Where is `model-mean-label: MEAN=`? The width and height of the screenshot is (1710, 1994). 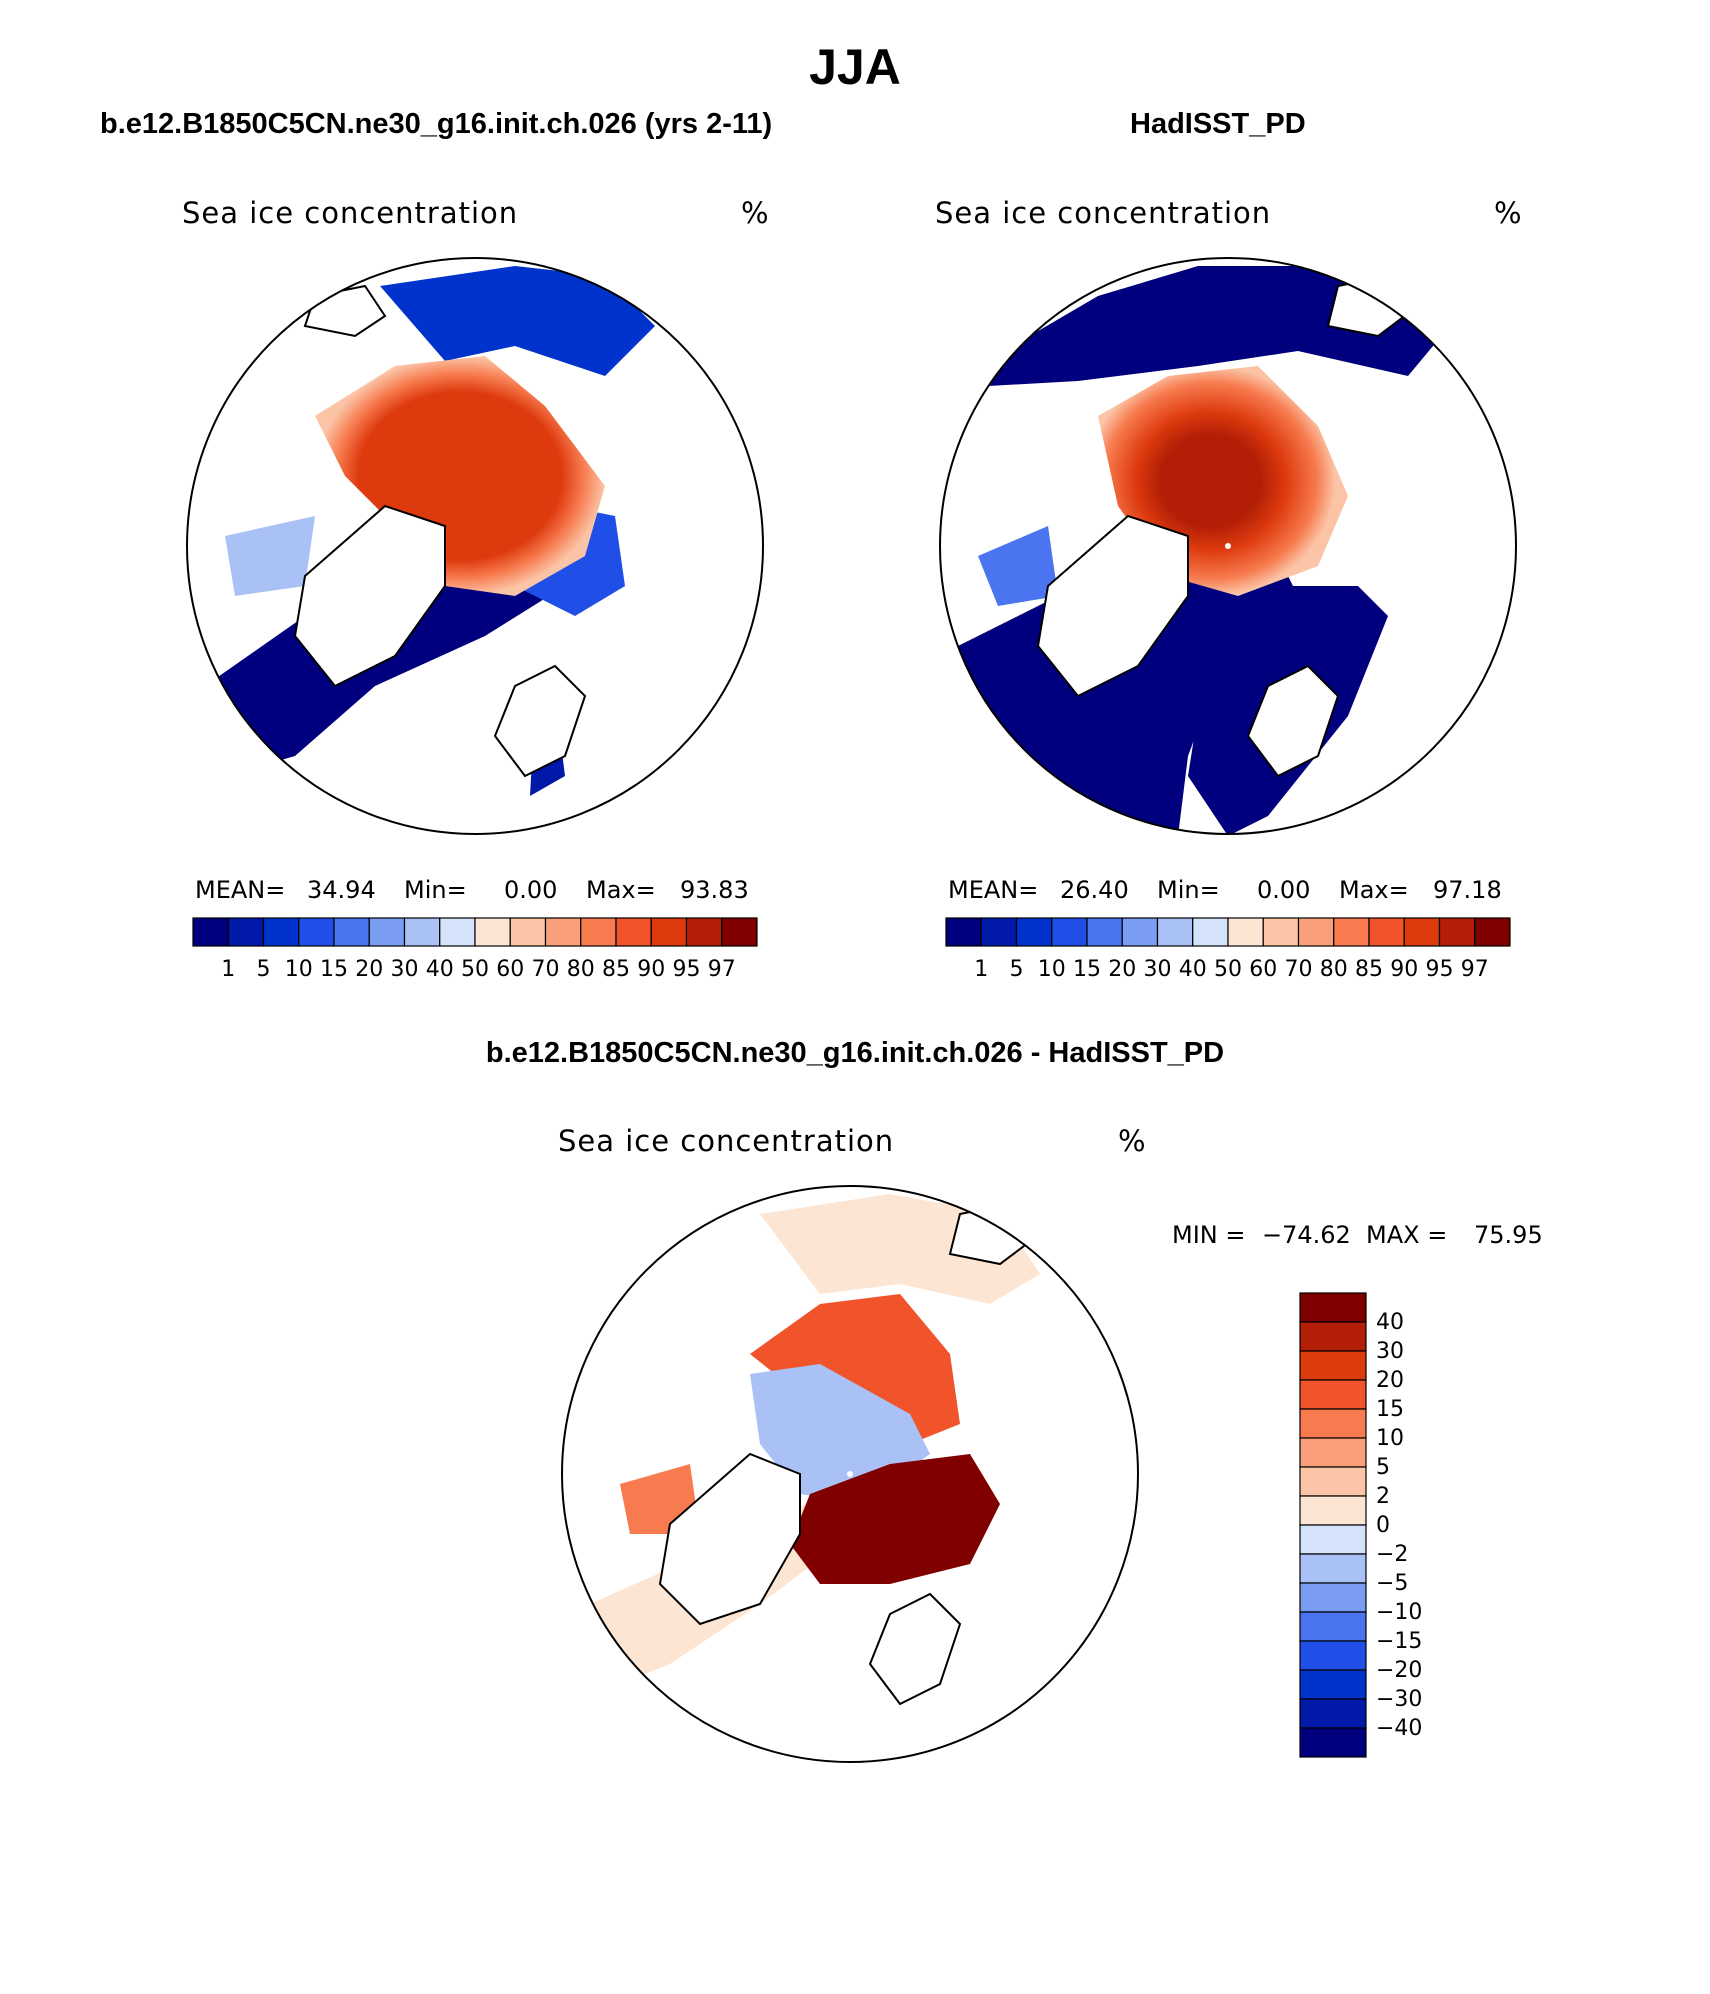 model-mean-label: MEAN= is located at coordinates (240, 890).